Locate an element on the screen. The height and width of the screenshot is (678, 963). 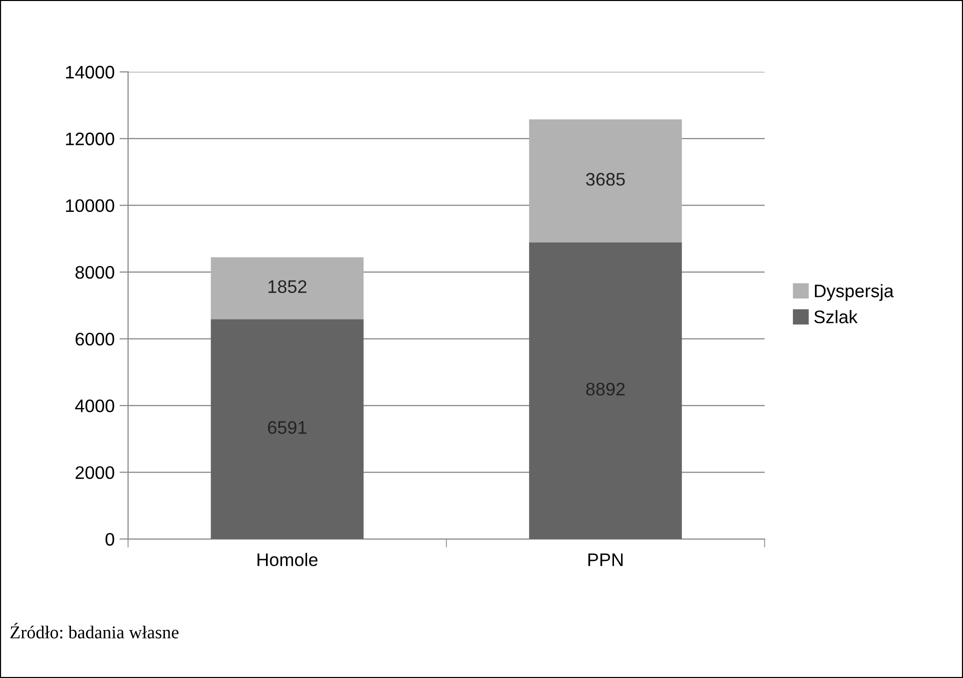
y-tick-label: 2000 is located at coordinates (95, 472).